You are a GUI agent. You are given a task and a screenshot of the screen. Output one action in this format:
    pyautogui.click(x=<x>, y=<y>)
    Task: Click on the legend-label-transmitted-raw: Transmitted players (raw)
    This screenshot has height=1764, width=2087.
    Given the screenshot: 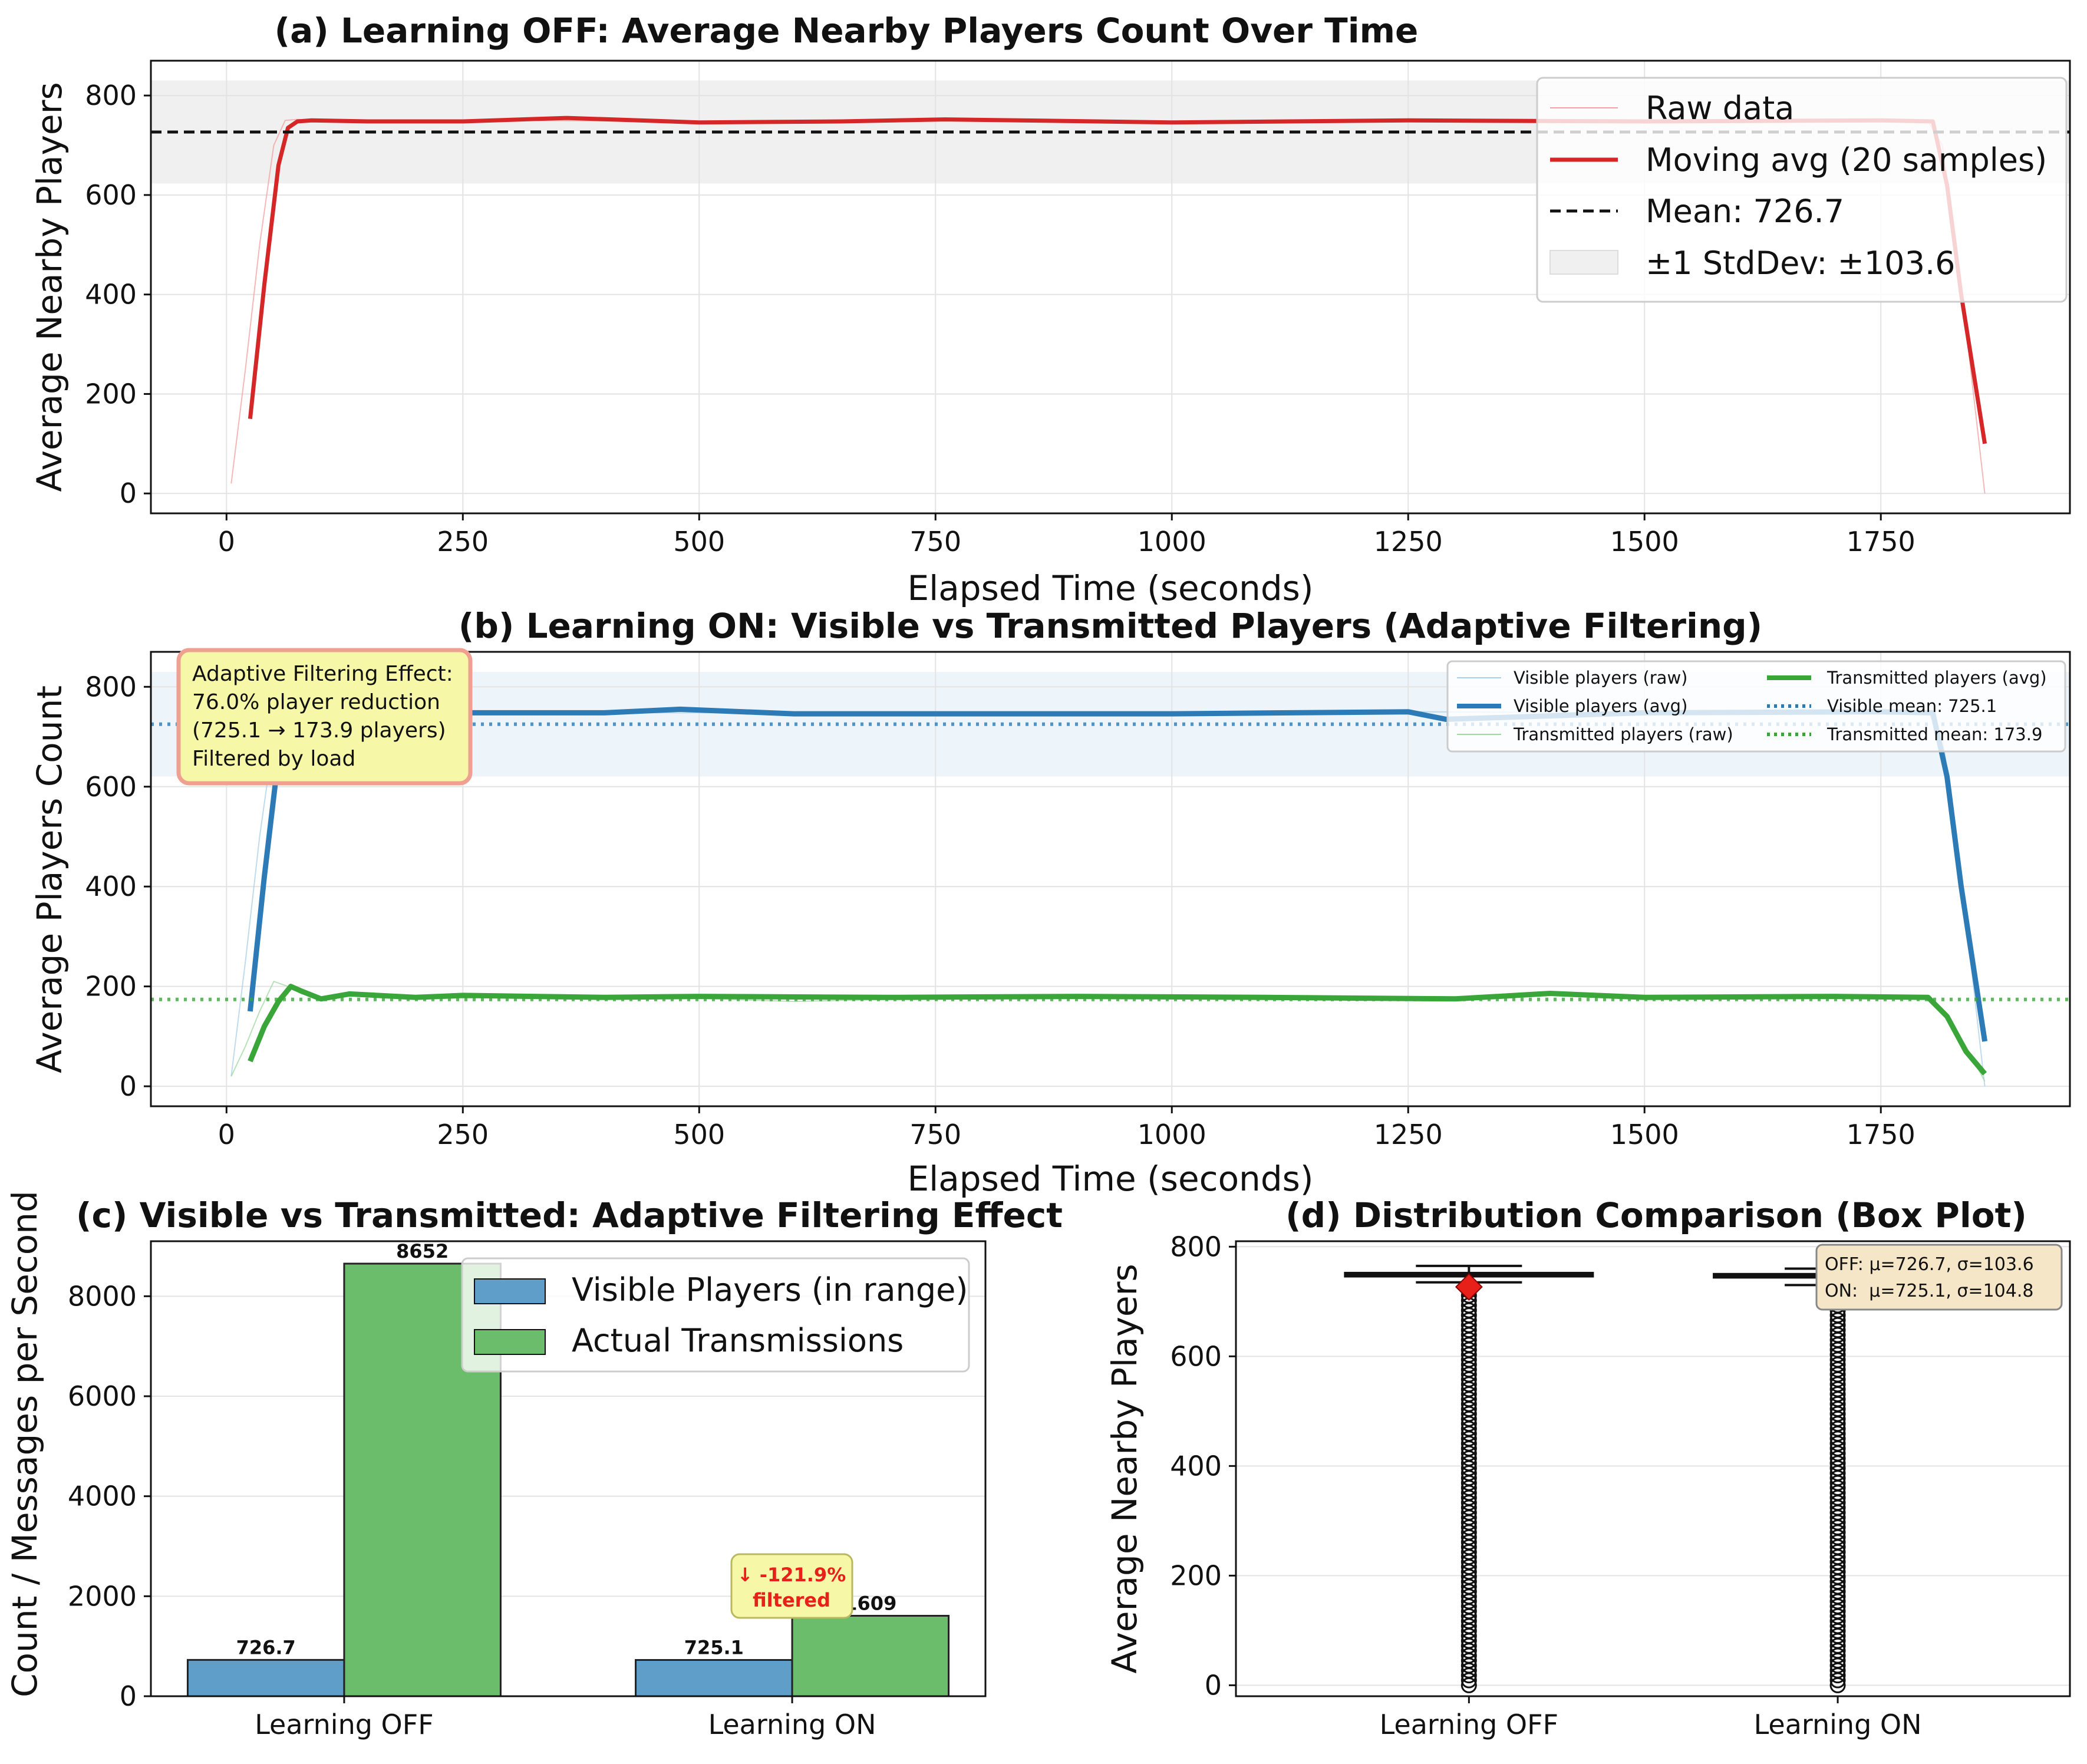 What is the action you would take?
    pyautogui.click(x=1623, y=734)
    